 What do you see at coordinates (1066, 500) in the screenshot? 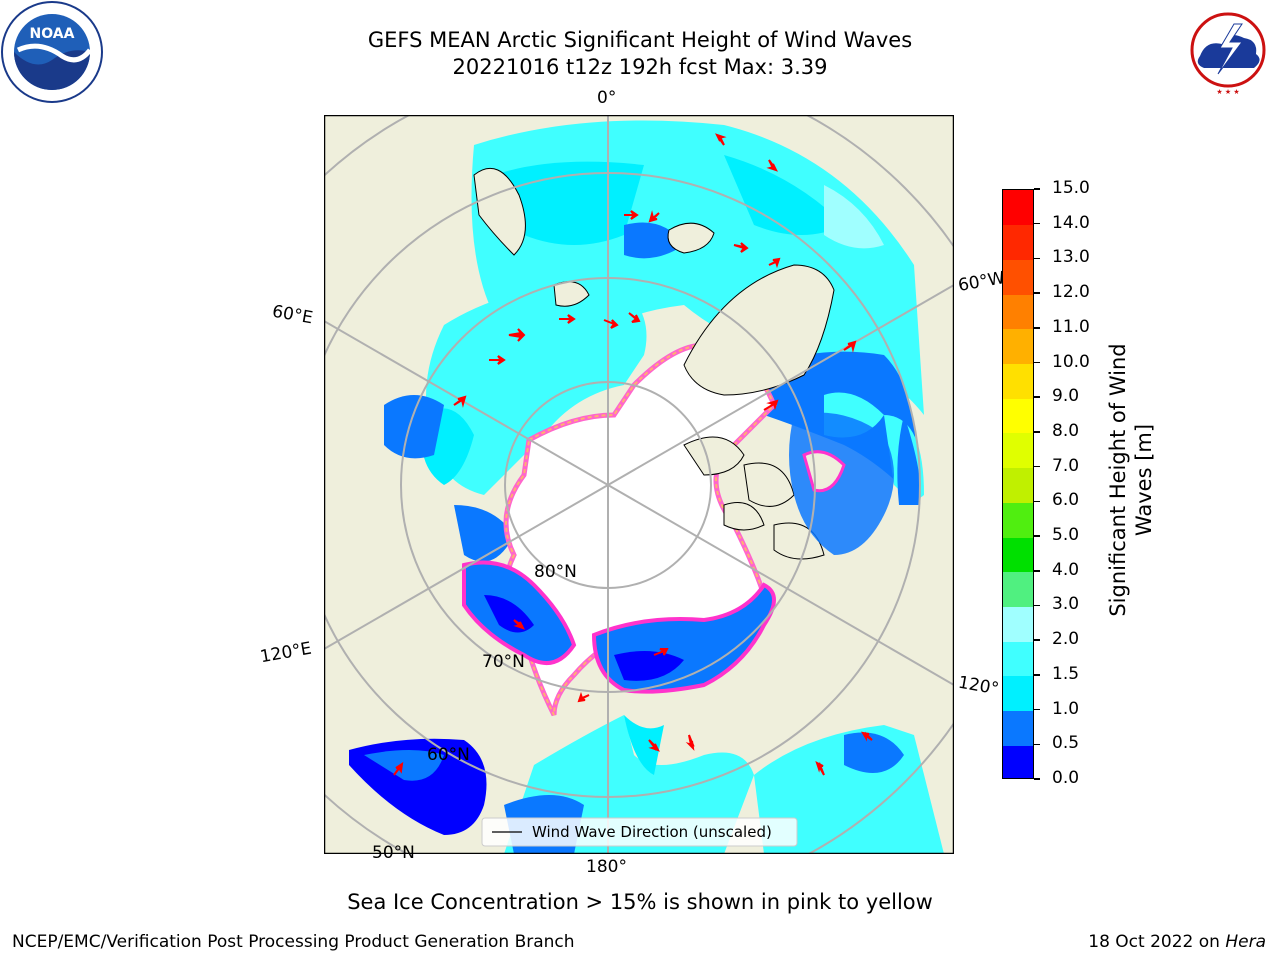
I see `colorbar-tick-label: 6.0` at bounding box center [1066, 500].